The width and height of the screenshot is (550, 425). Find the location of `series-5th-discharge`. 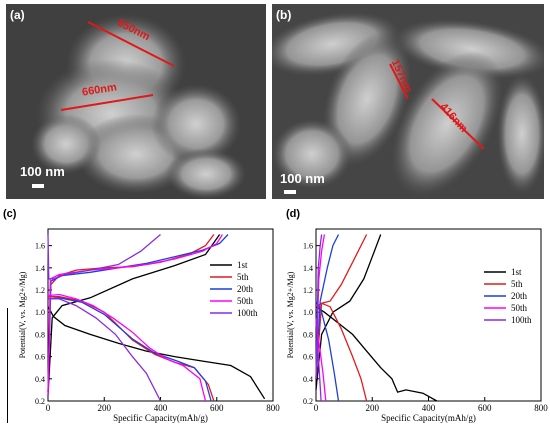

series-5th-discharge is located at coordinates (131, 349).